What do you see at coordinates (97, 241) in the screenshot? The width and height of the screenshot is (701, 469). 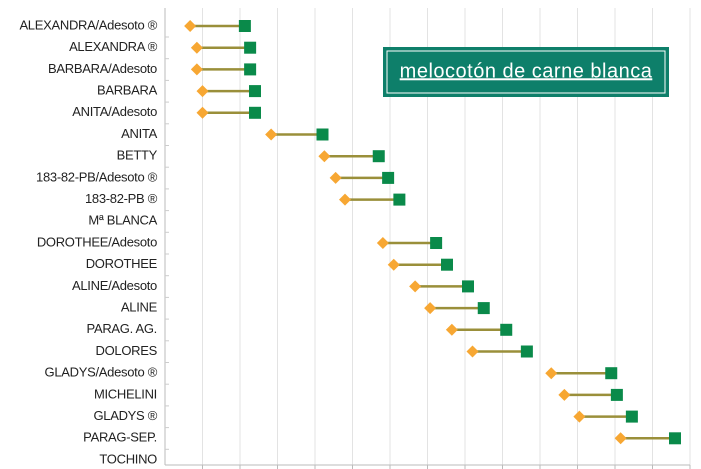 I see `y-tick-label: DOROTHEE/Adesoto` at bounding box center [97, 241].